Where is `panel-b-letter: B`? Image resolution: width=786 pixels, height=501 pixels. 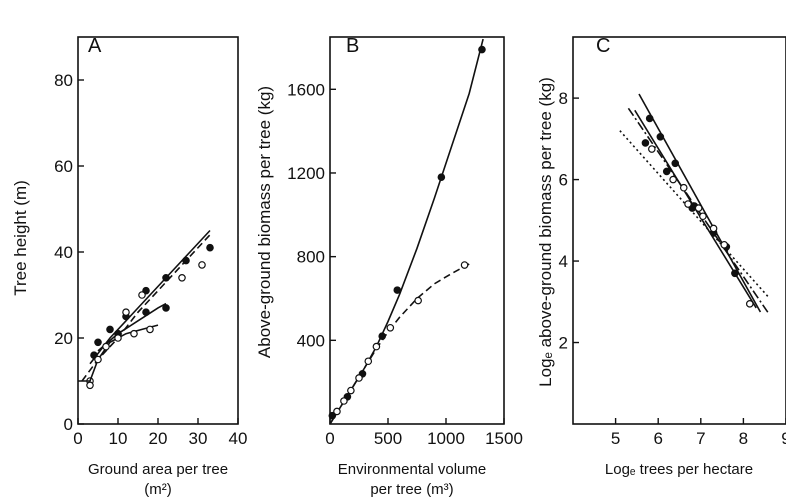
panel-b-letter: B is located at coordinates (352, 46).